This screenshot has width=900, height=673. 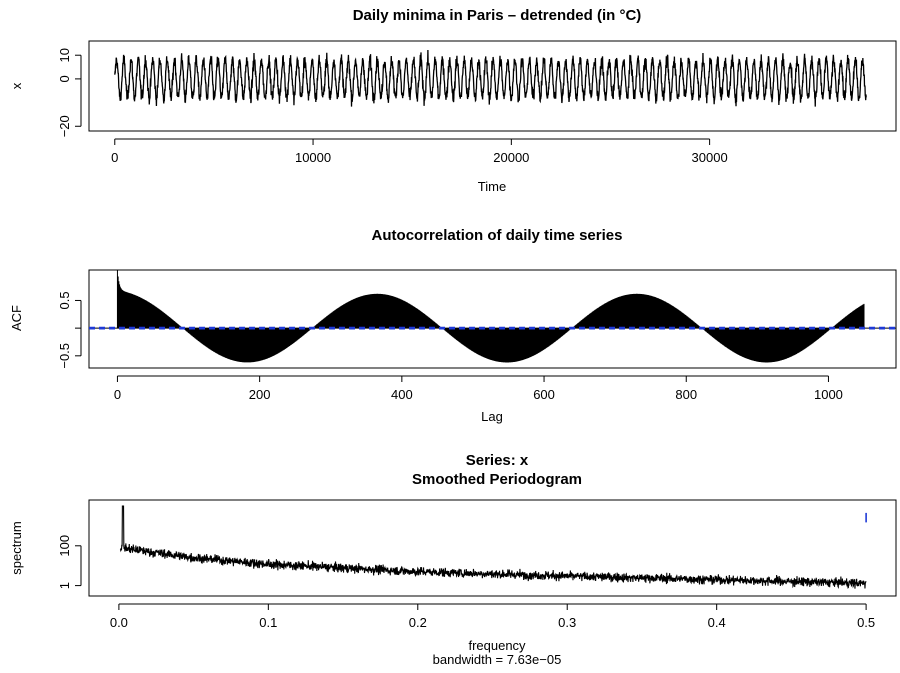 I want to click on x-tick-label: 1000, so click(x=828, y=394).